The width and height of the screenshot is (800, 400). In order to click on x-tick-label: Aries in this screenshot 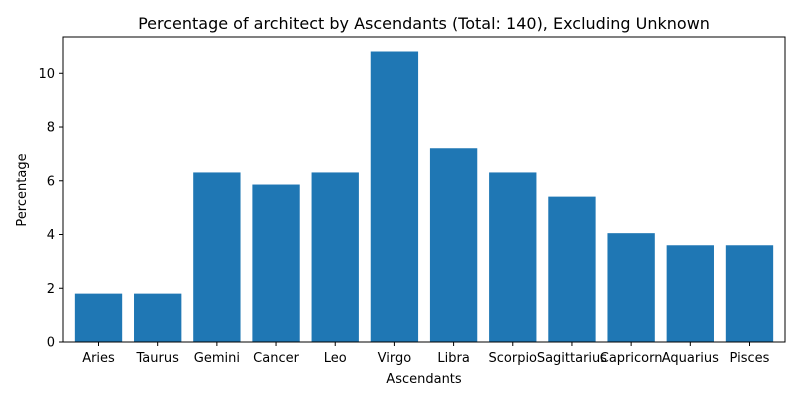, I will do `click(98, 358)`.